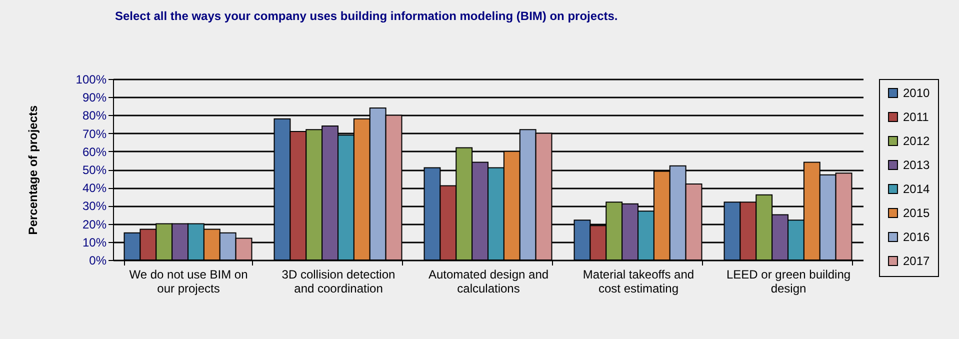 This screenshot has width=959, height=339. I want to click on legend-label: 2016, so click(916, 237).